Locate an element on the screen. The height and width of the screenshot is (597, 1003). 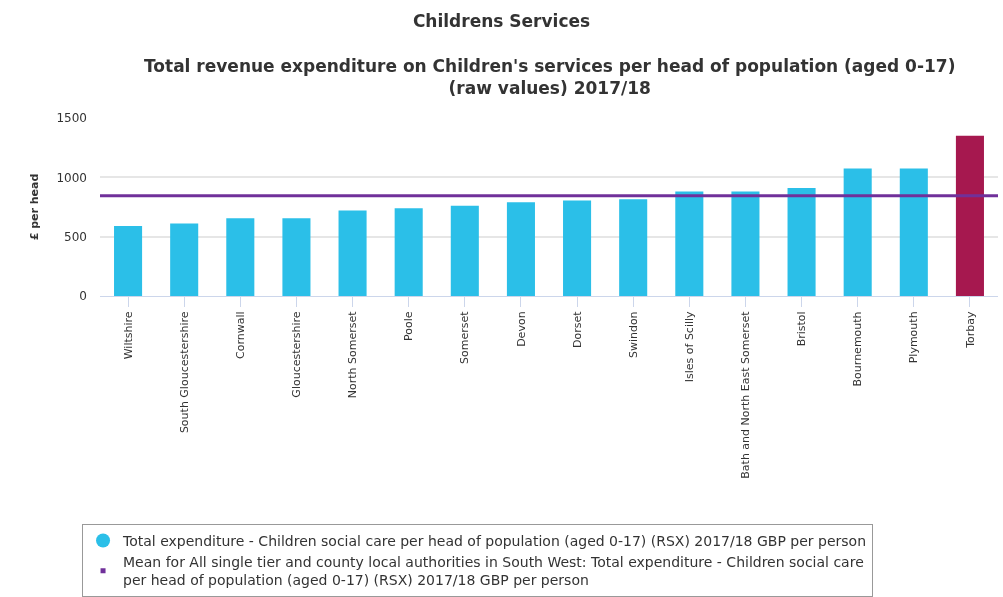
y-tick-label: 1500 is located at coordinates (71, 118).